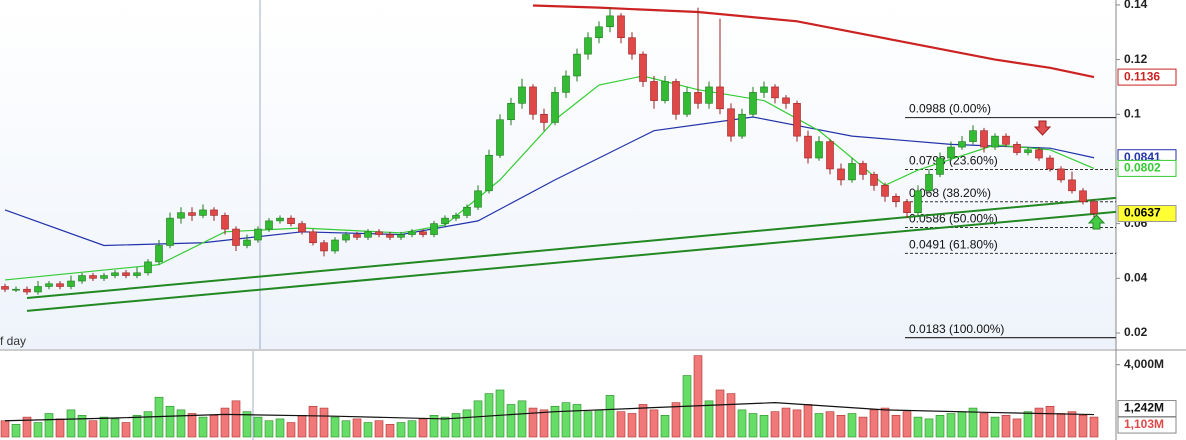 The width and height of the screenshot is (1186, 440). What do you see at coordinates (1042, 128) in the screenshot?
I see `sell-arrow` at bounding box center [1042, 128].